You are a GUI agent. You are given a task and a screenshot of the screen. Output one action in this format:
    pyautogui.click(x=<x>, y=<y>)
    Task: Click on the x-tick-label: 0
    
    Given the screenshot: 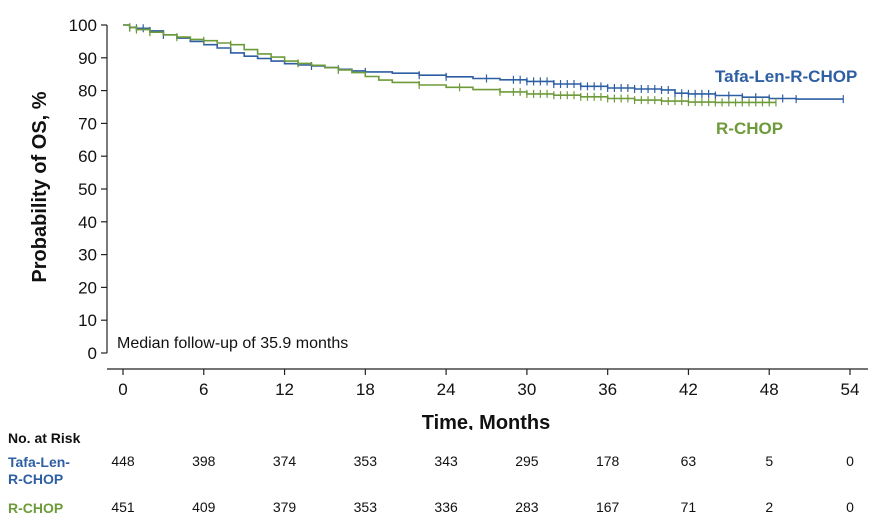 What is the action you would take?
    pyautogui.click(x=122, y=389)
    